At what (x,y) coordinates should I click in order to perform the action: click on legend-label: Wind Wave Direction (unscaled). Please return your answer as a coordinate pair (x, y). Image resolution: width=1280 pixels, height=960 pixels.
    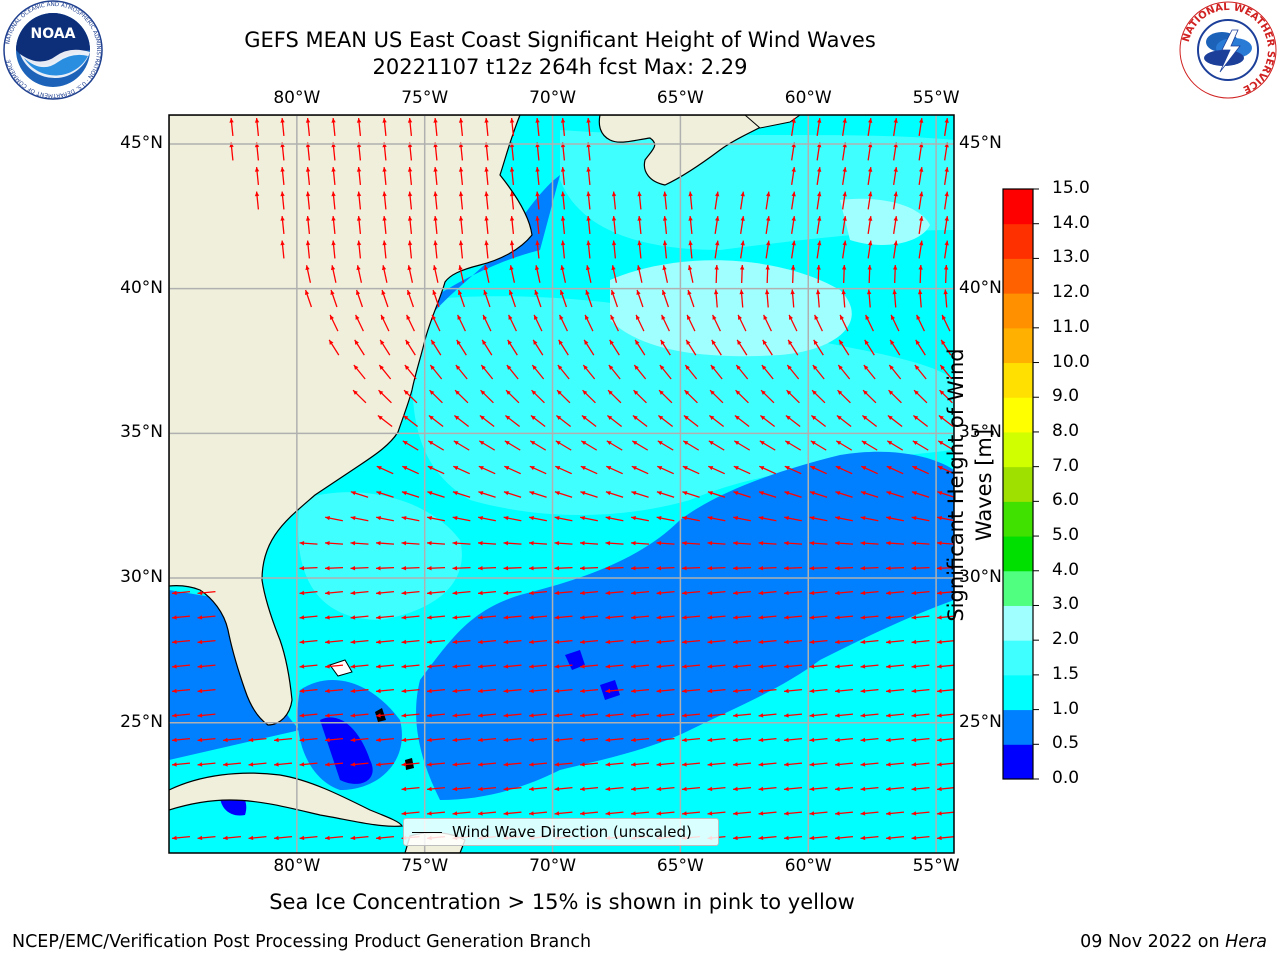
    Looking at the image, I should click on (572, 832).